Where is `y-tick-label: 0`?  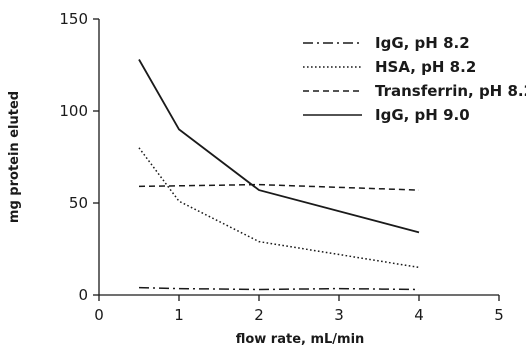
y-tick-label: 0 is located at coordinates (83, 295).